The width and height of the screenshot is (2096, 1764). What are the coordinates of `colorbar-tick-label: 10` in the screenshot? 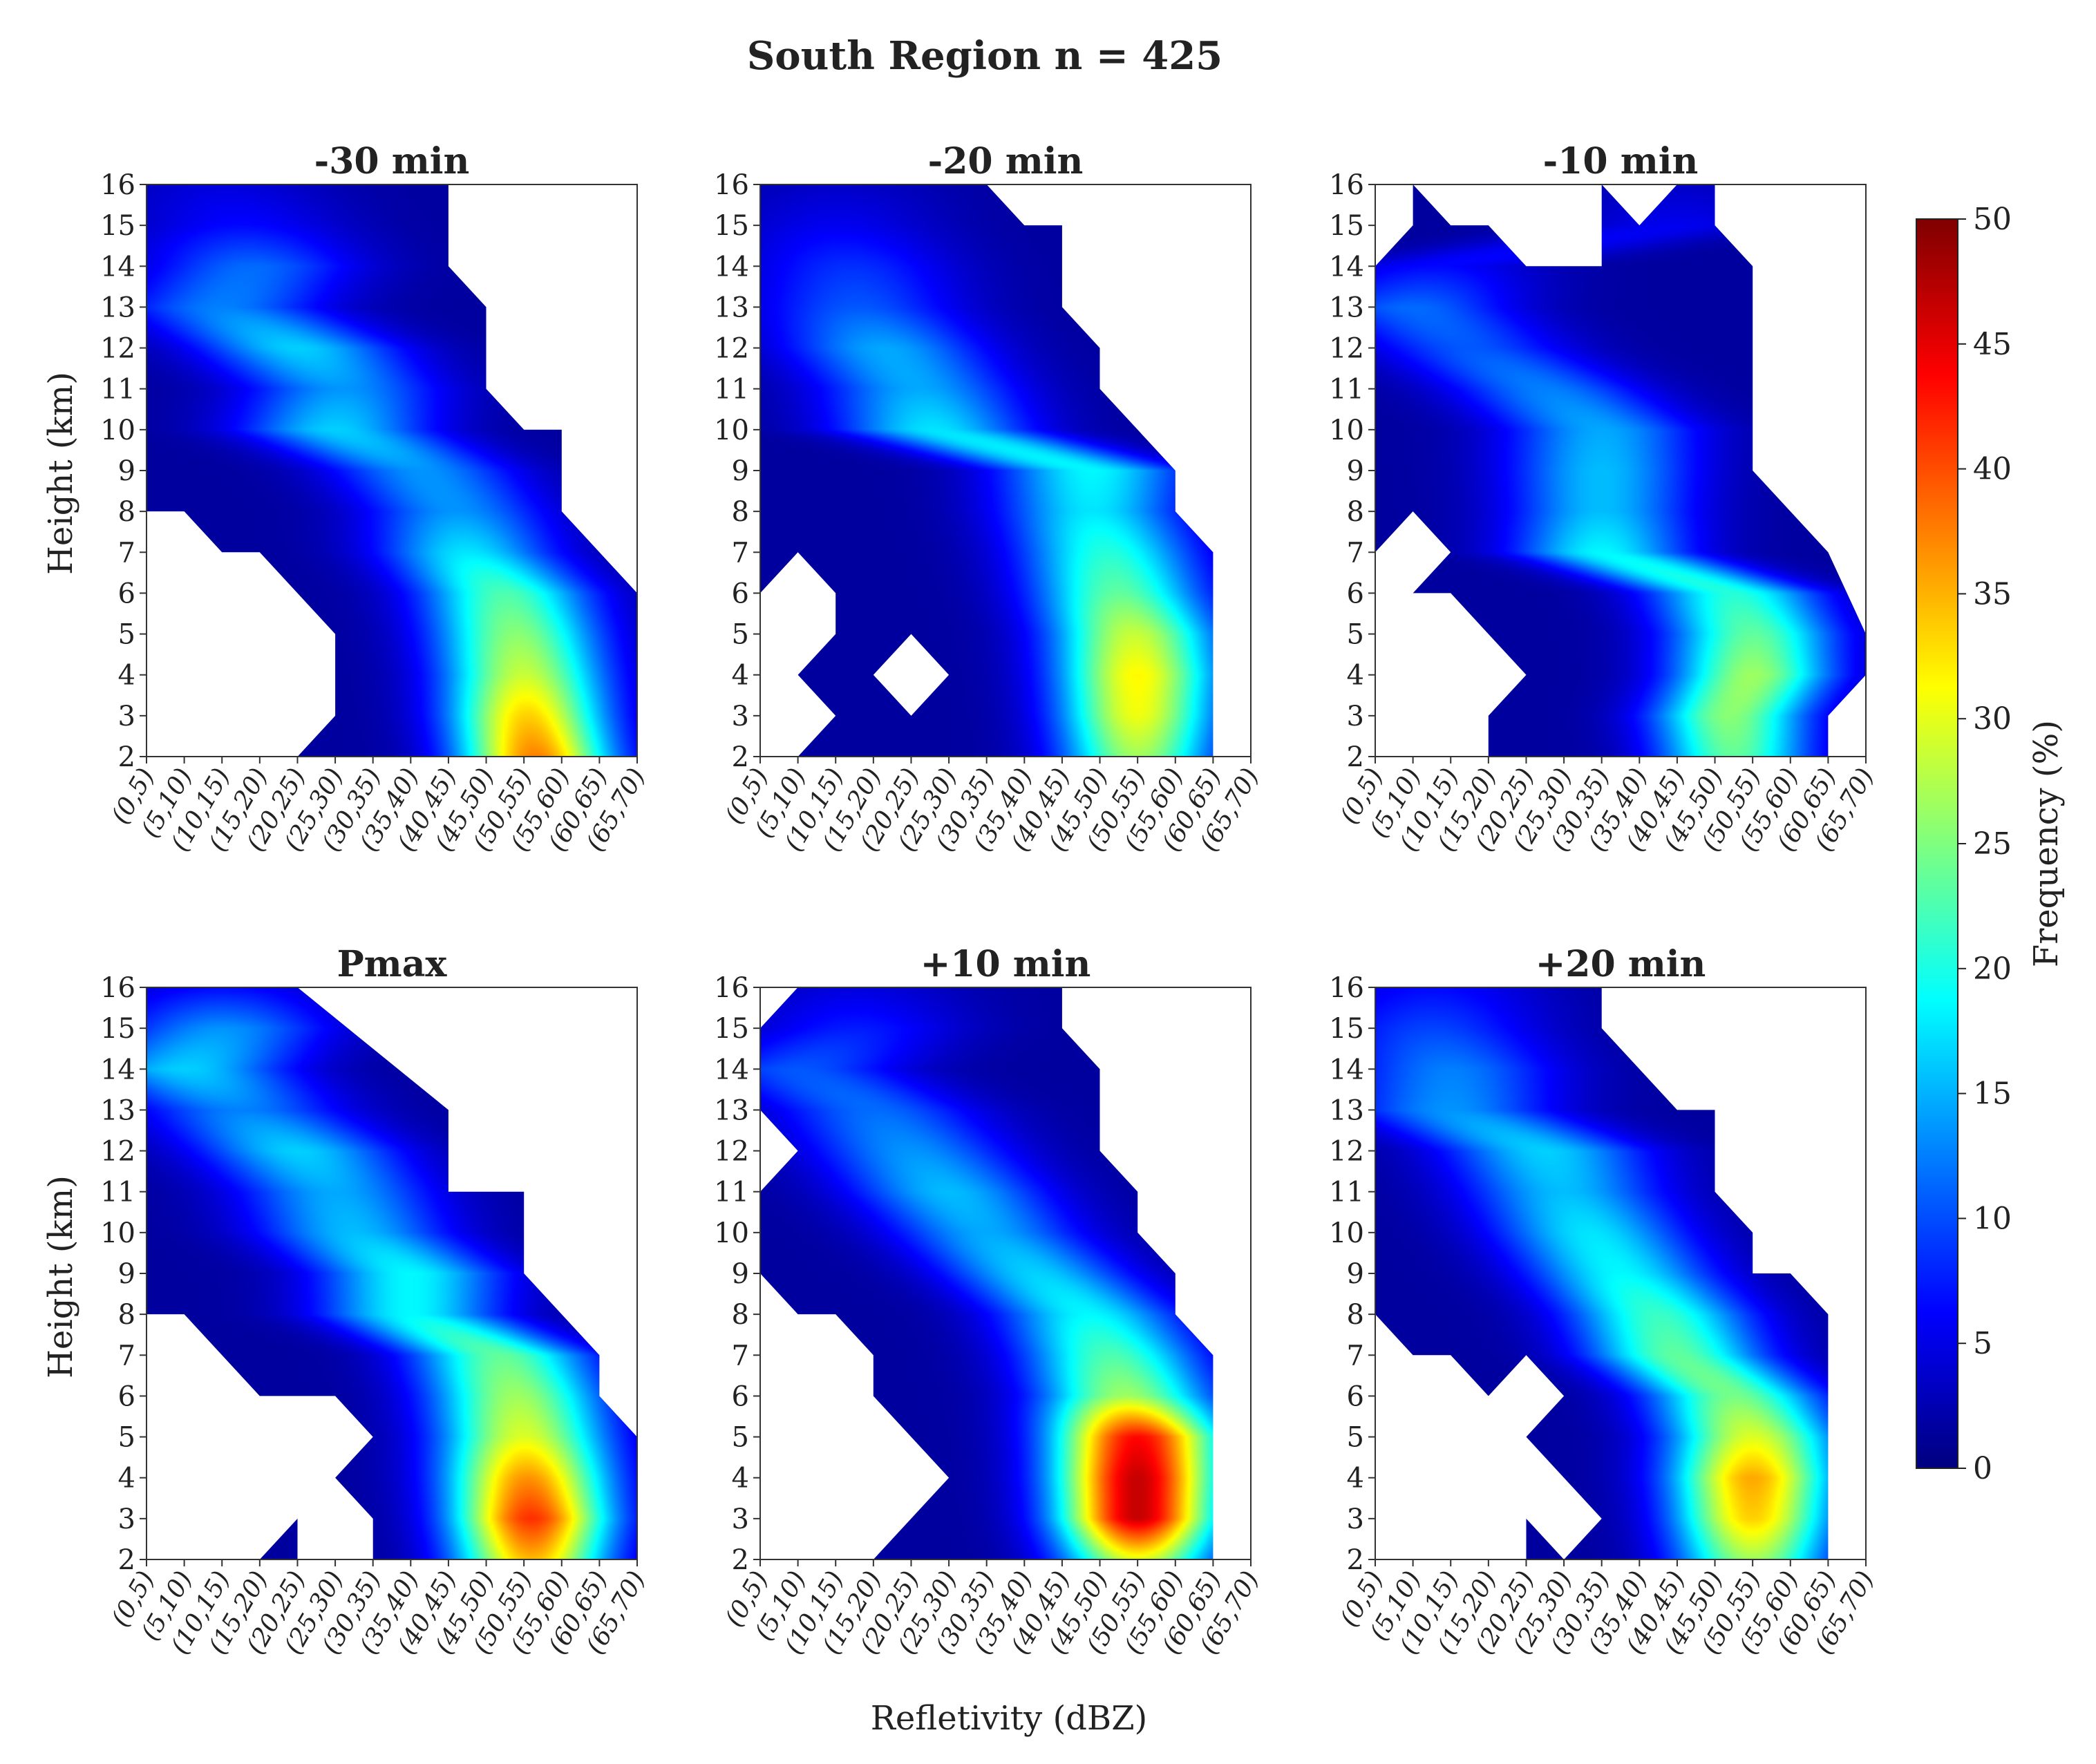 It's located at (1992, 1218).